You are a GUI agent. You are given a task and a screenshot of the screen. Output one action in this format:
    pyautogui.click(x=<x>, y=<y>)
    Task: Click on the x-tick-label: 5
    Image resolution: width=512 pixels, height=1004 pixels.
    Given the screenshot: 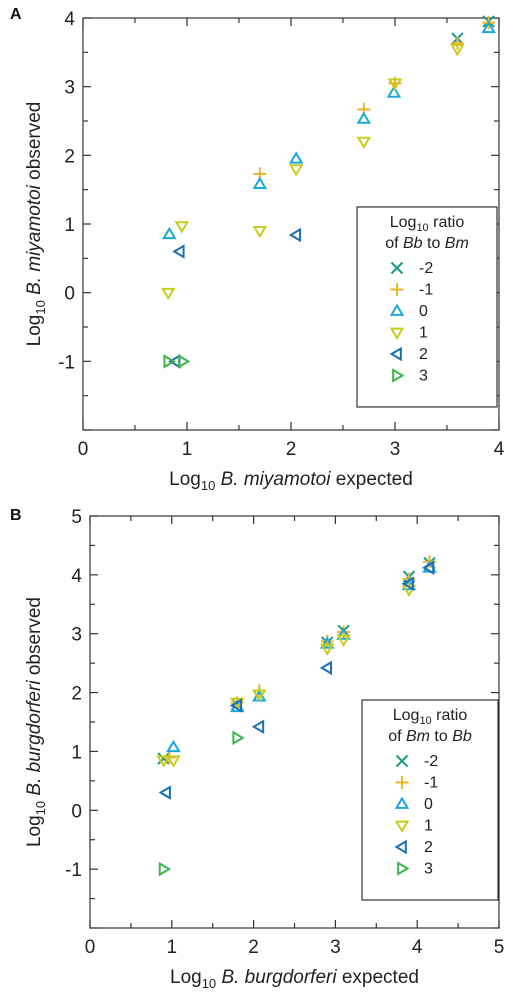 What is the action you would take?
    pyautogui.click(x=499, y=947)
    